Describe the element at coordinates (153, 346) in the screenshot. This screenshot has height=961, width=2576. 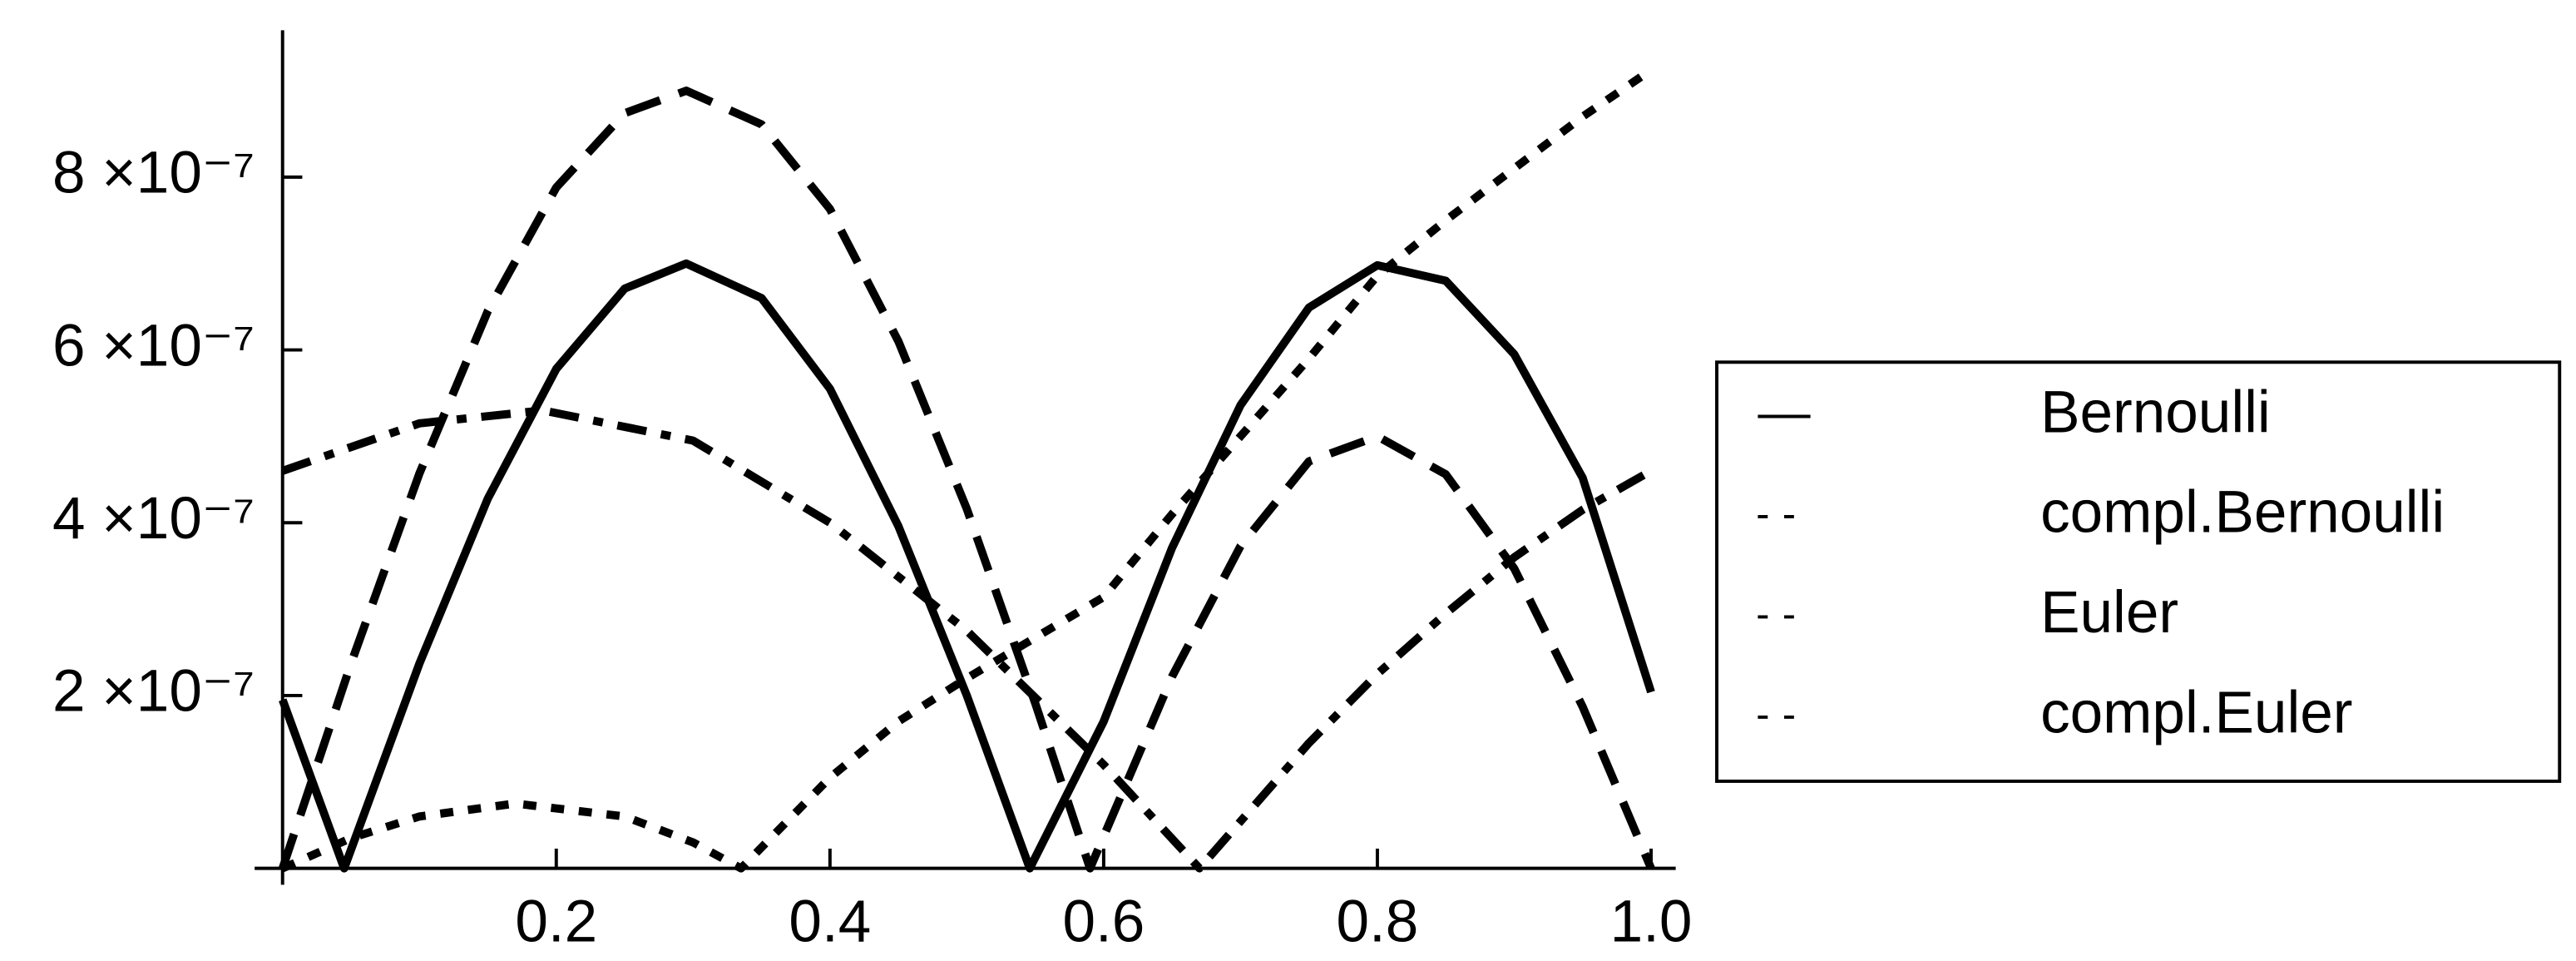
I see `y-tick-label: 6 ×10⁻⁷` at that location.